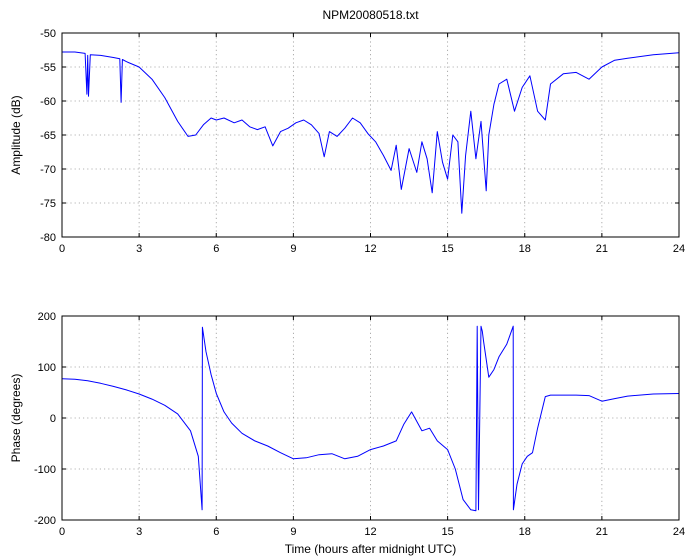 The image size is (693, 560). What do you see at coordinates (293, 249) in the screenshot?
I see `amplitude-x-tick-label: 9` at bounding box center [293, 249].